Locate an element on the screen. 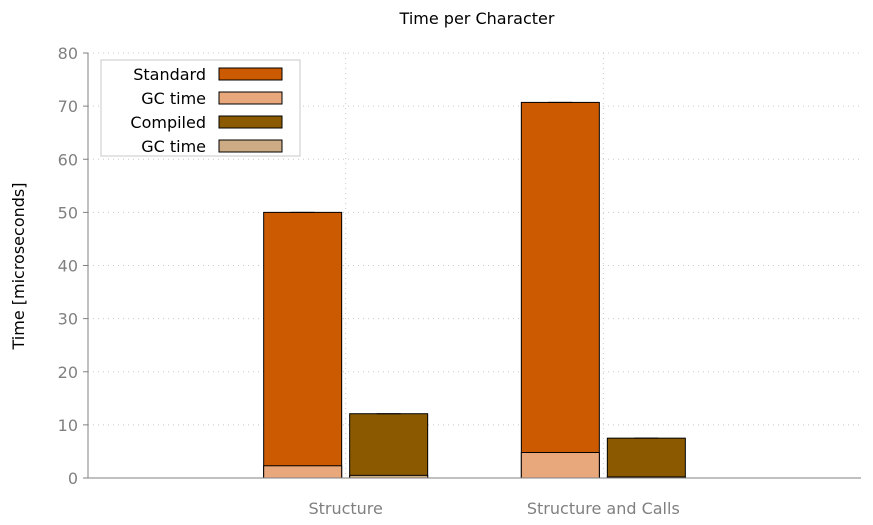 The width and height of the screenshot is (873, 525). chart-title: Time per Character is located at coordinates (477, 18).